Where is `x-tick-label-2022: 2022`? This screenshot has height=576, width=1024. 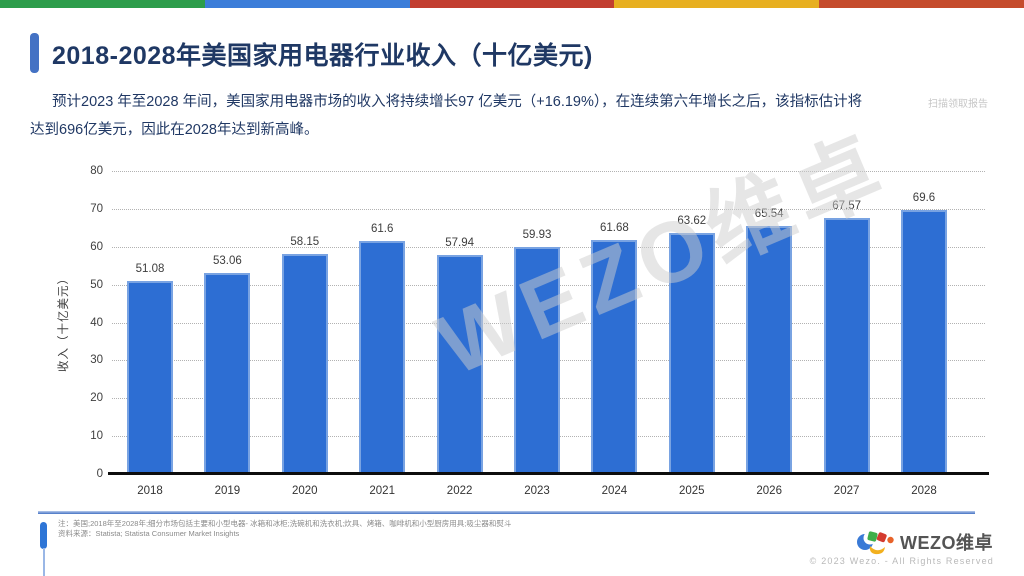 x-tick-label-2022: 2022 is located at coordinates (459, 491).